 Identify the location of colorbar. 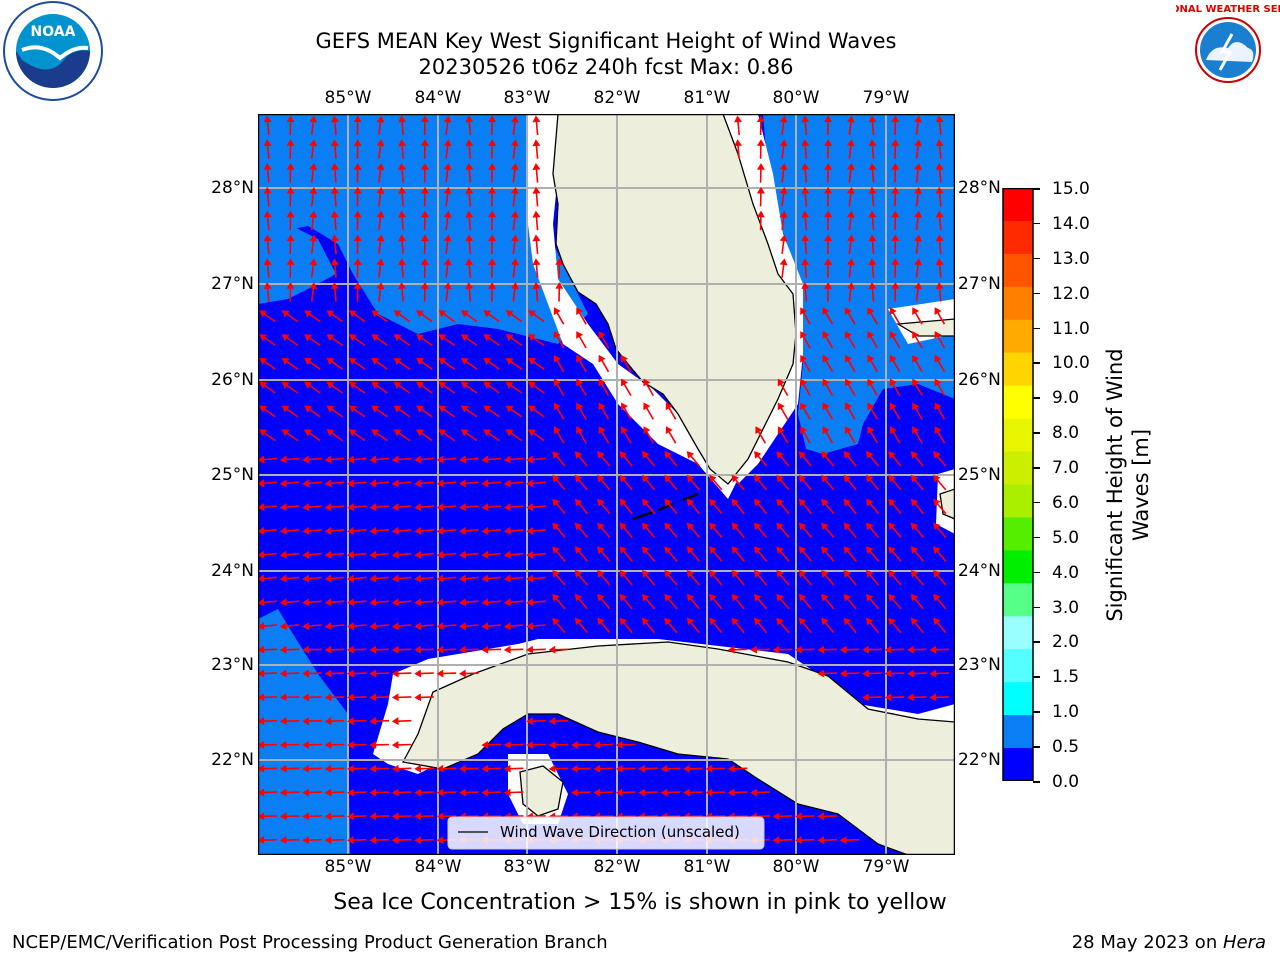
(1018, 484).